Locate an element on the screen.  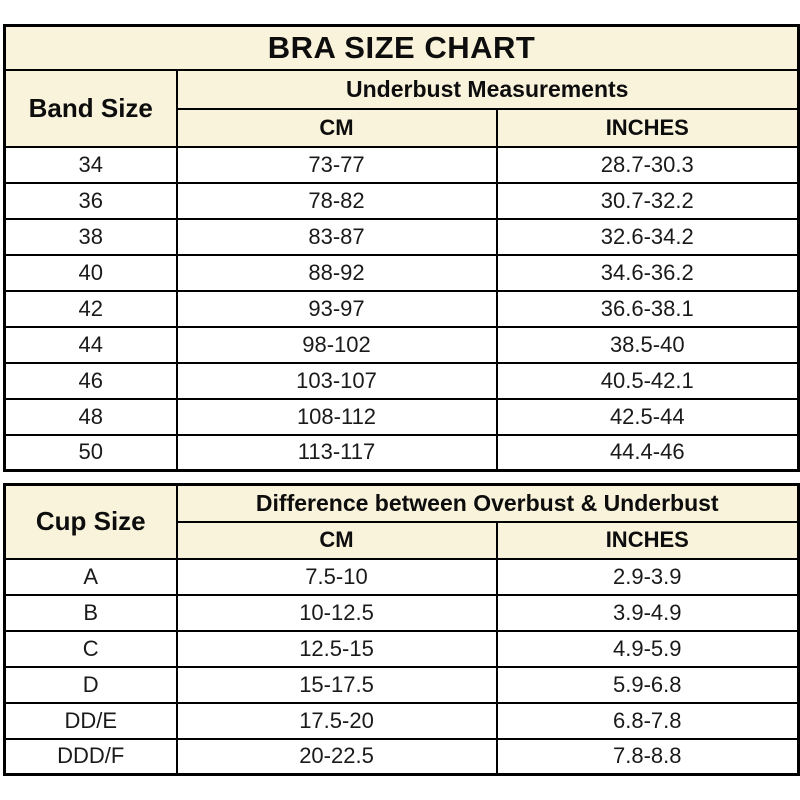
band-size-cell: 48 is located at coordinates (90, 416).